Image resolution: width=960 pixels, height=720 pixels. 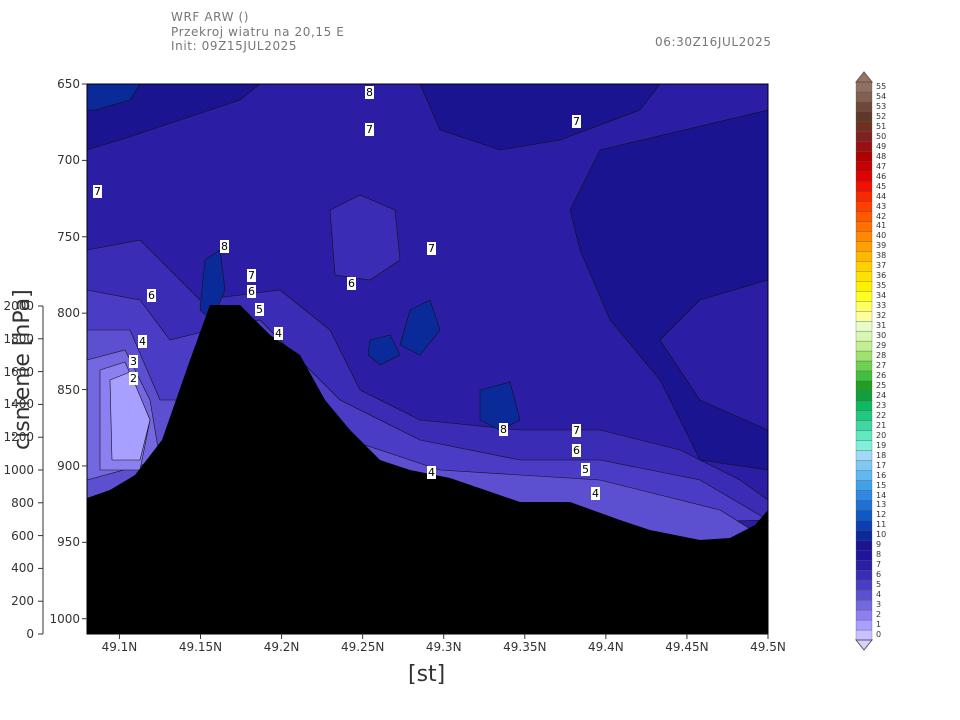 I want to click on colorbar-level-label: 1, so click(x=879, y=625).